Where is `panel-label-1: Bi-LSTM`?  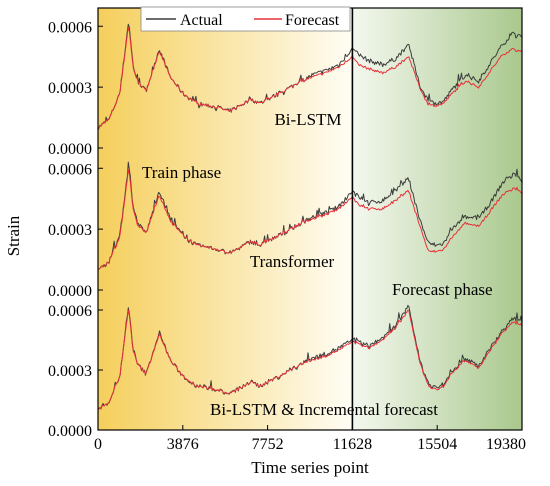 panel-label-1: Bi-LSTM is located at coordinates (307, 119).